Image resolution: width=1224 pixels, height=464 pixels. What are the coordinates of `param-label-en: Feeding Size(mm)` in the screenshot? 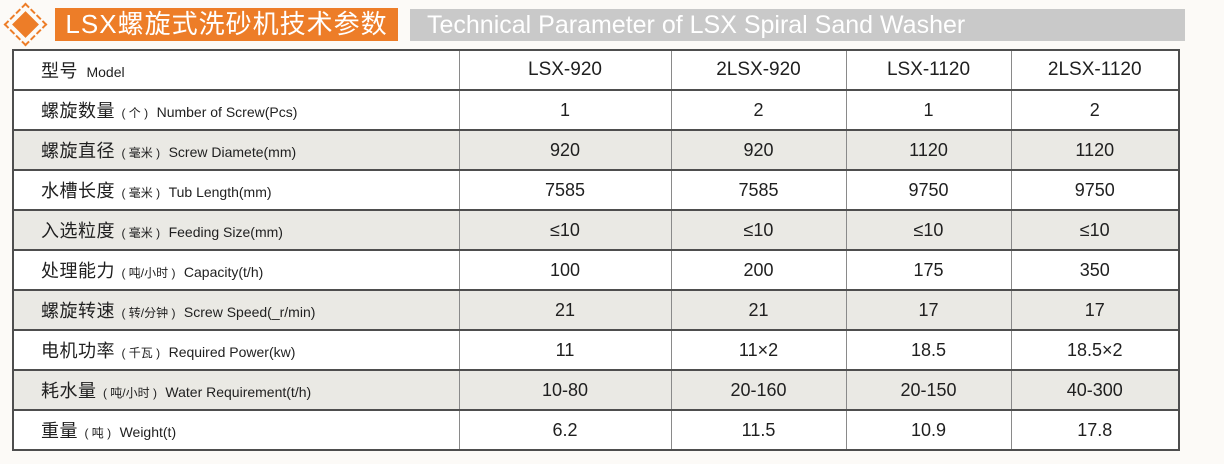 It's located at (225, 232).